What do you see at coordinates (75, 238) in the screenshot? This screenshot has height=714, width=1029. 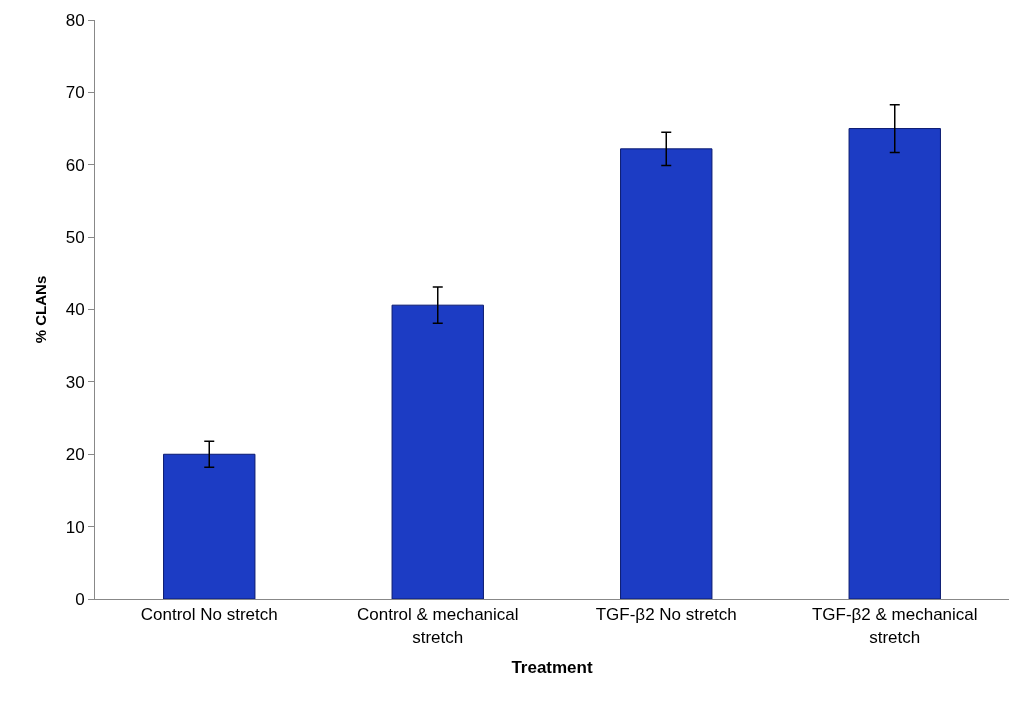 I see `y-tick-label: 50` at bounding box center [75, 238].